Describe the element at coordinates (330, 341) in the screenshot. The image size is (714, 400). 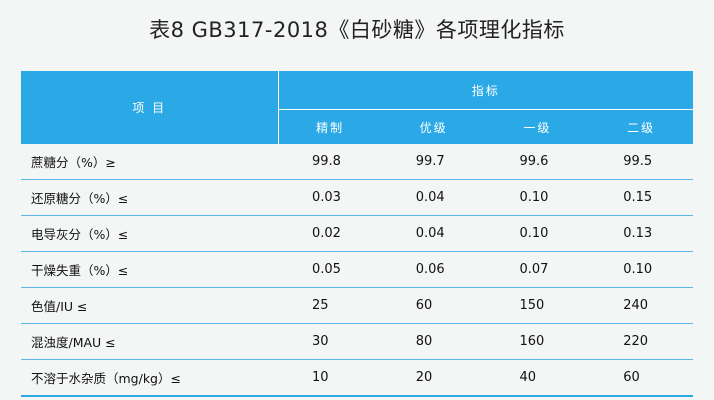
I see `cell-value: 30` at that location.